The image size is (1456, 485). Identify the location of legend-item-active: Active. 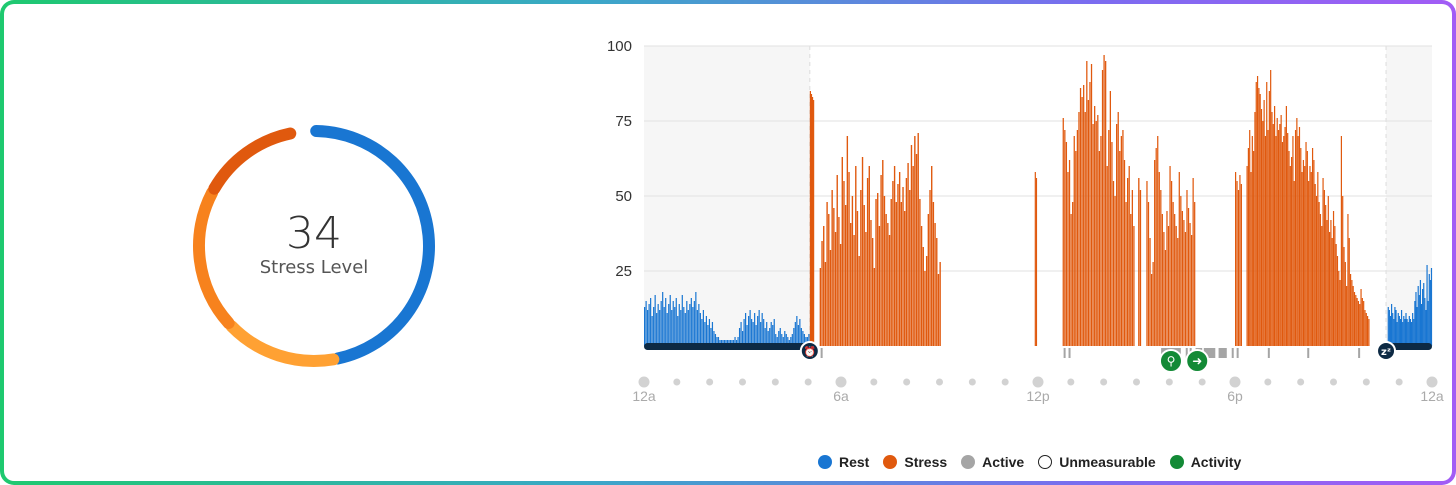
(992, 462).